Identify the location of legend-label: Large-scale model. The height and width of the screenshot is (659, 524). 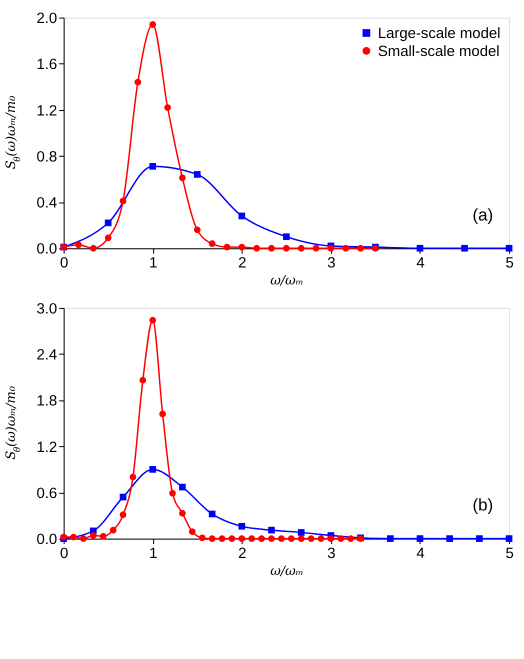
(439, 34).